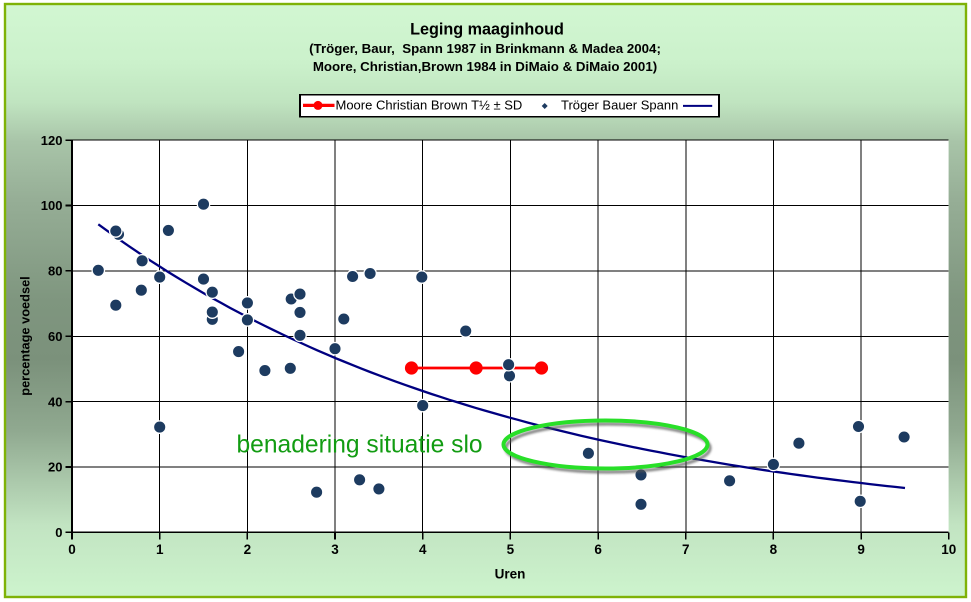 This screenshot has width=971, height=602. Describe the element at coordinates (52, 140) in the screenshot. I see `svg-text: 120` at that location.